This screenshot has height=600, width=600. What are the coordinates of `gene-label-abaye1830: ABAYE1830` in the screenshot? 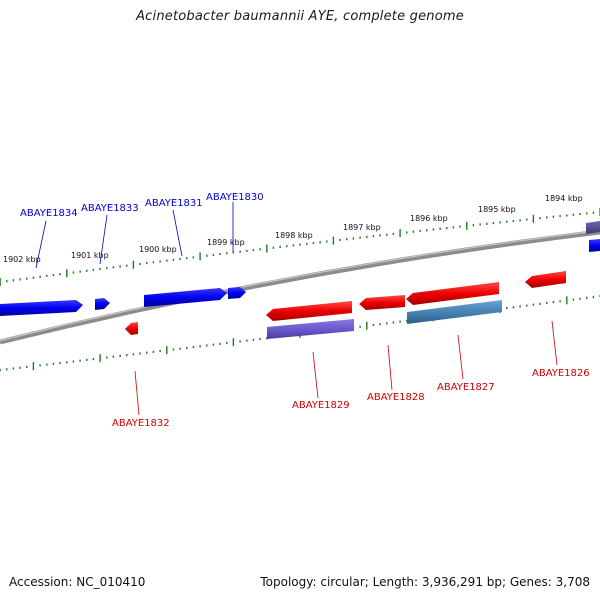 It's located at (235, 197).